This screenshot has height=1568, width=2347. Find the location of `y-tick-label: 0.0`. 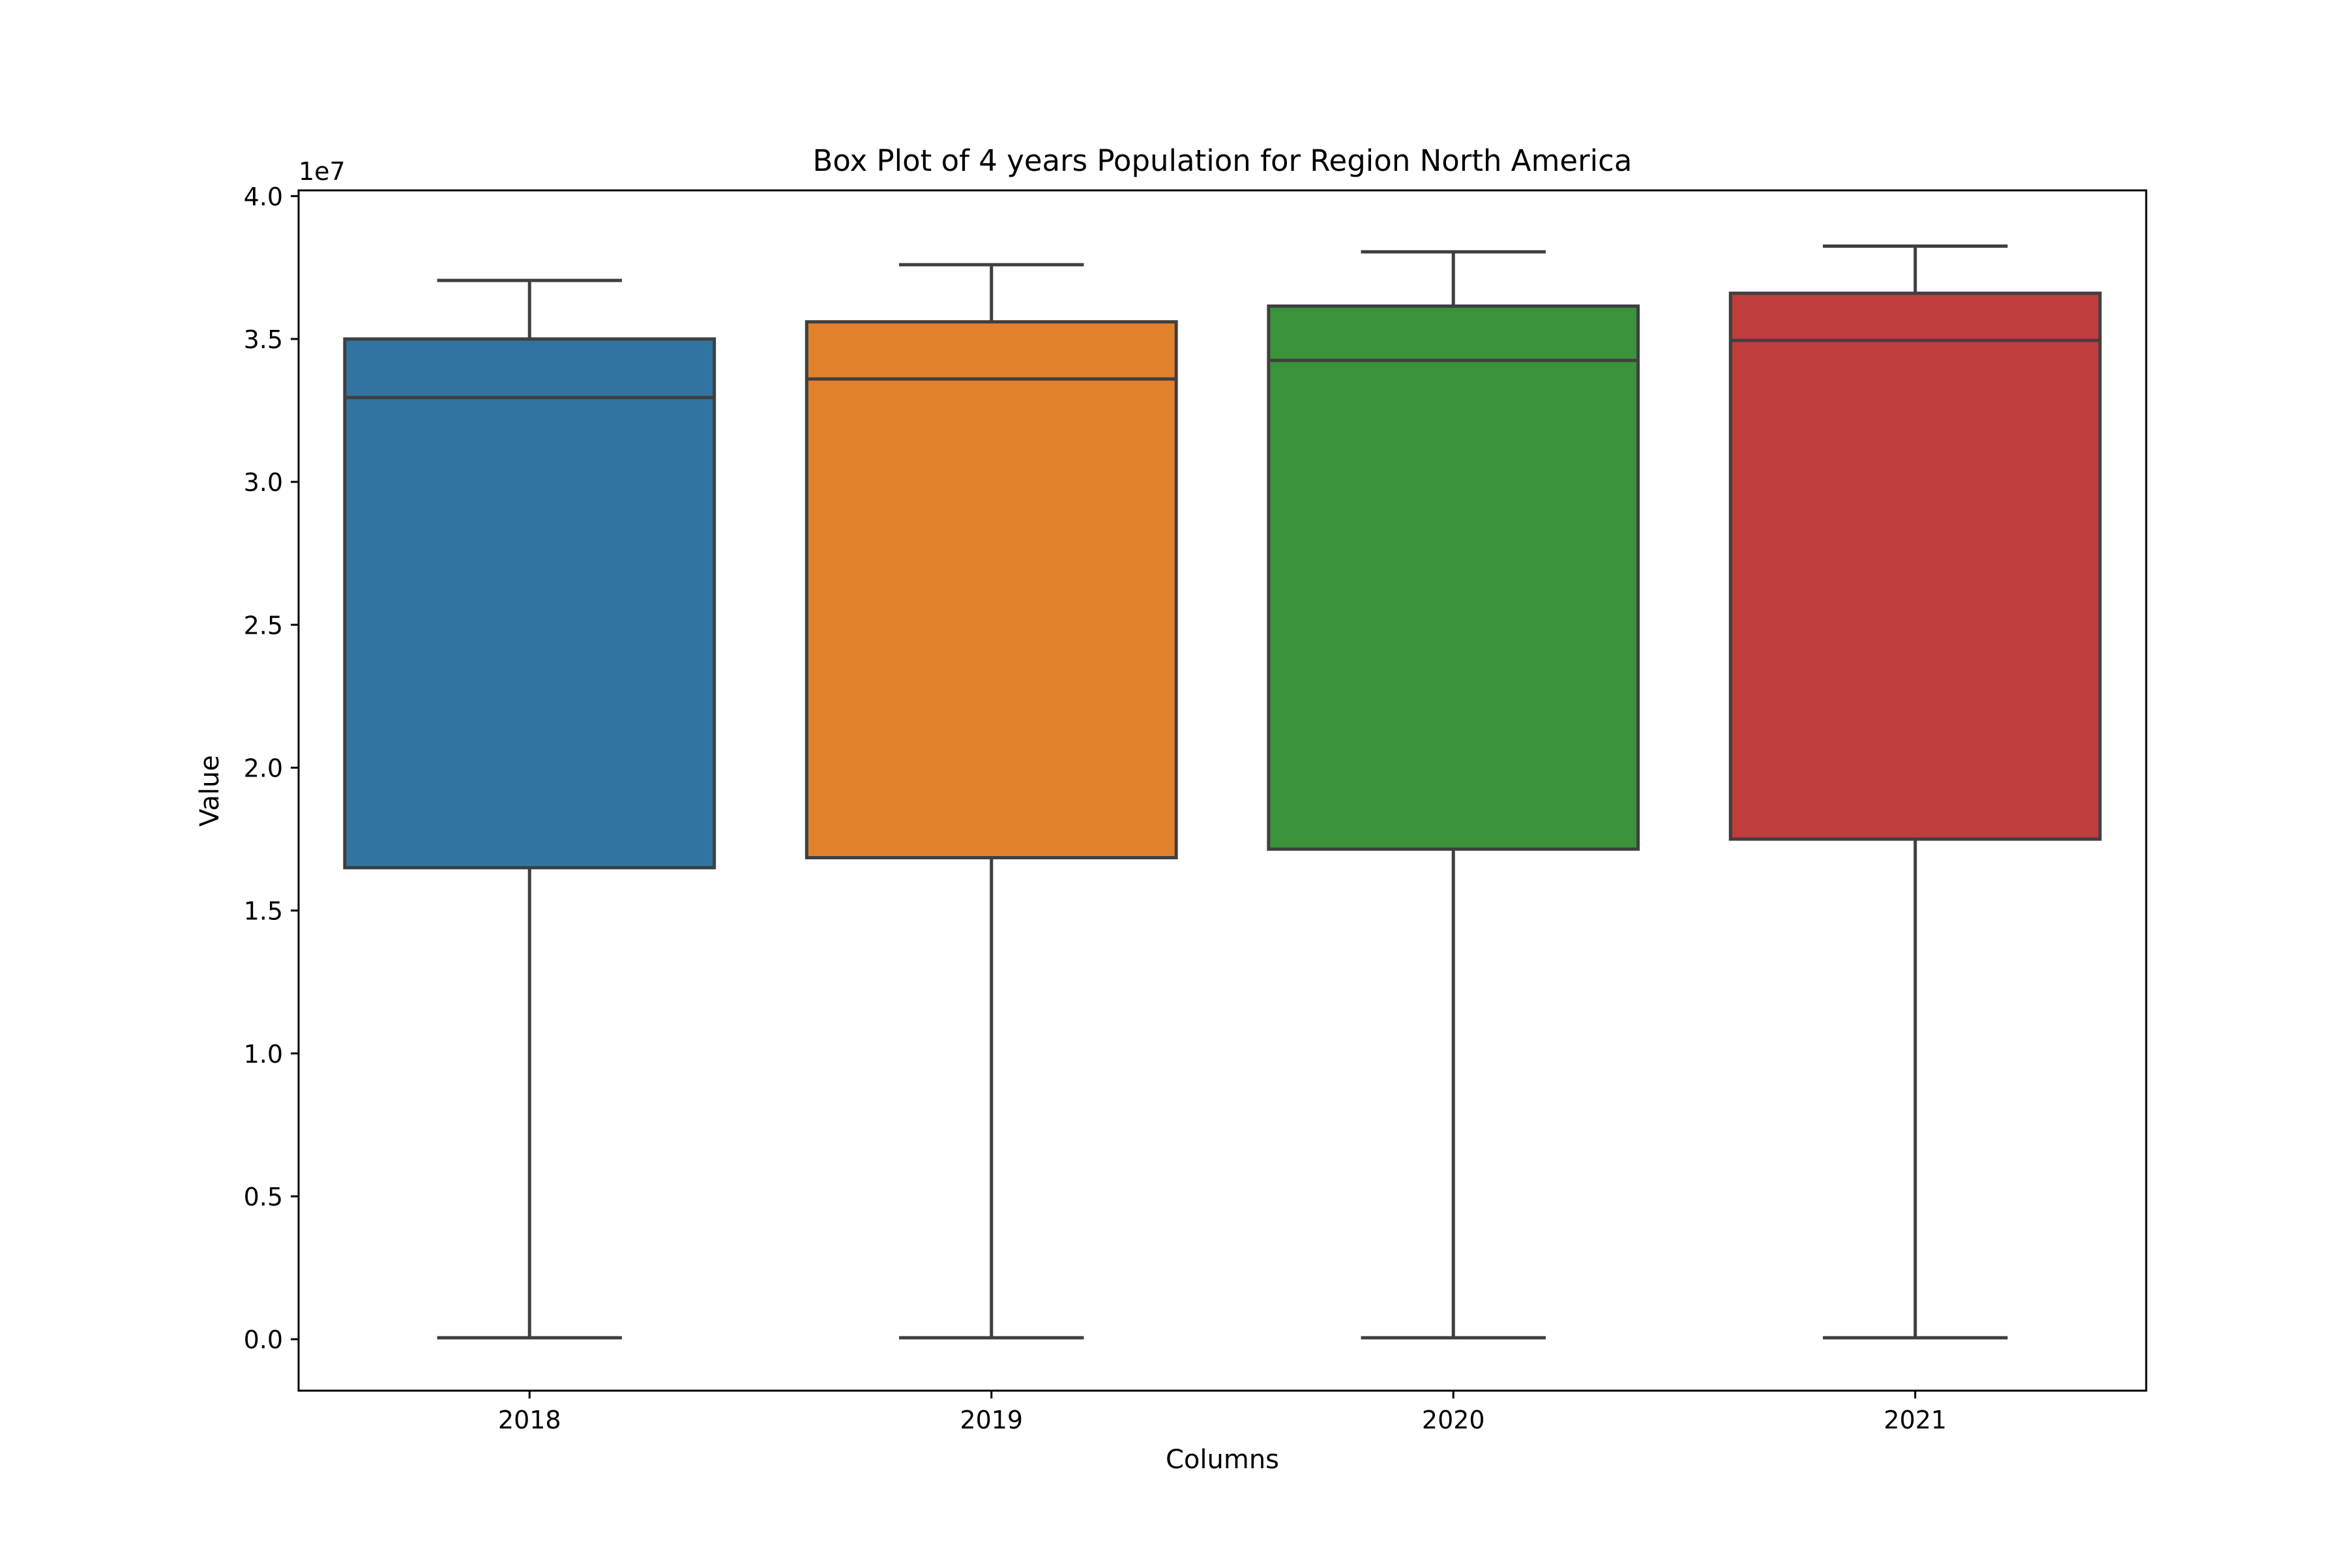

y-tick-label: 0.0 is located at coordinates (263, 1340).